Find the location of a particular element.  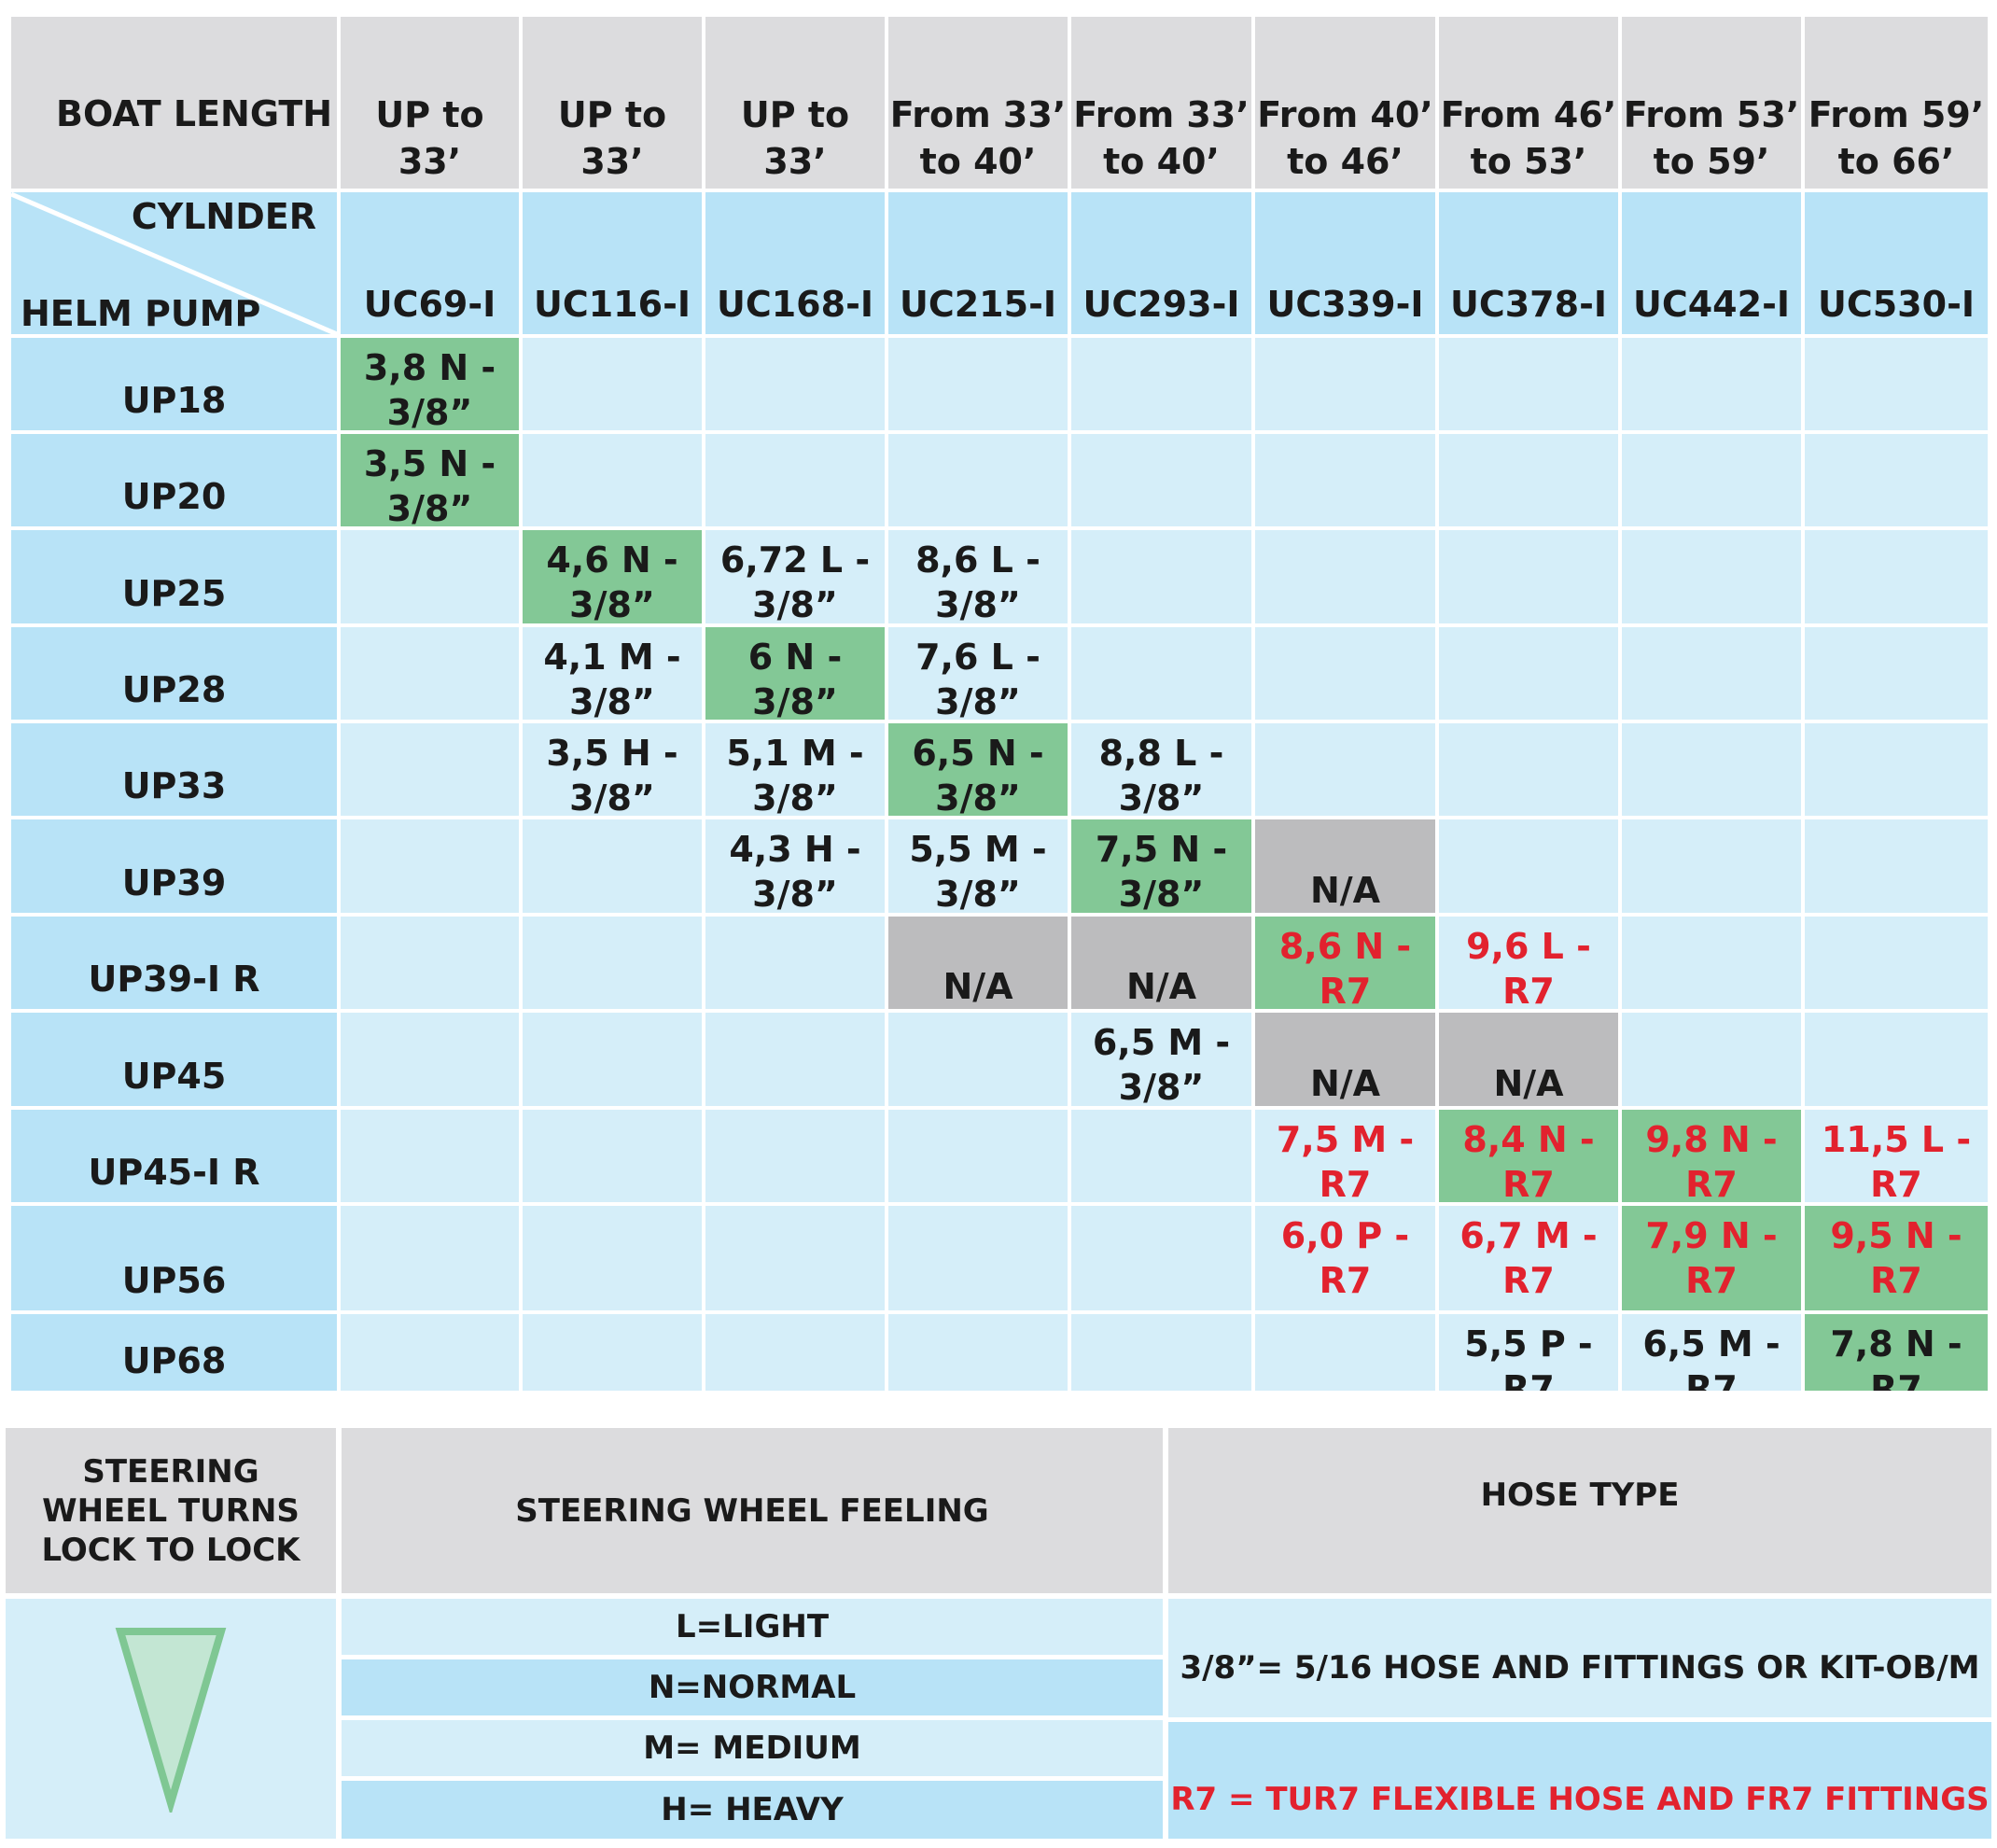

value-cell: 8,6 L - 3/8” is located at coordinates (978, 576).